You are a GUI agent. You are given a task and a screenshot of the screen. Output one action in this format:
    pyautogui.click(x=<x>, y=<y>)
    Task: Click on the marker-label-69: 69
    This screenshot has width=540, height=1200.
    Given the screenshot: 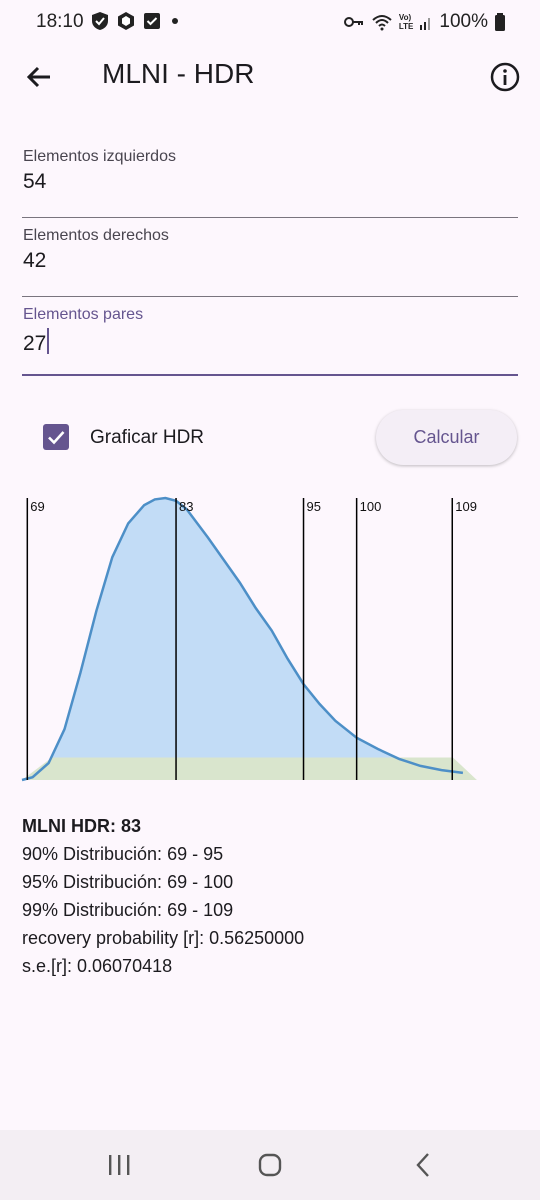 What is the action you would take?
    pyautogui.click(x=37, y=506)
    